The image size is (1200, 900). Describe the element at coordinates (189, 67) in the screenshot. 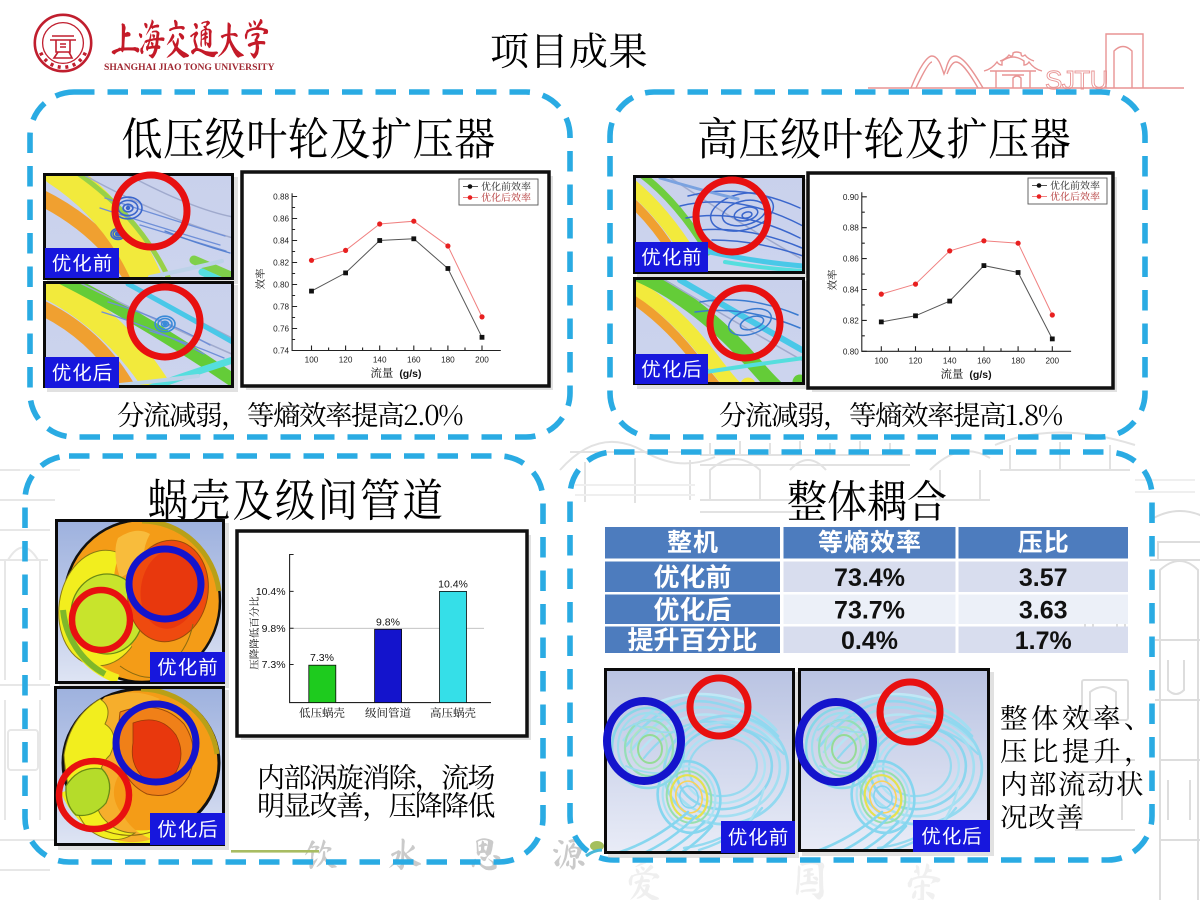

I see `svg-text: SHANGHAI JIAO TONG UNIVERSITY` at that location.